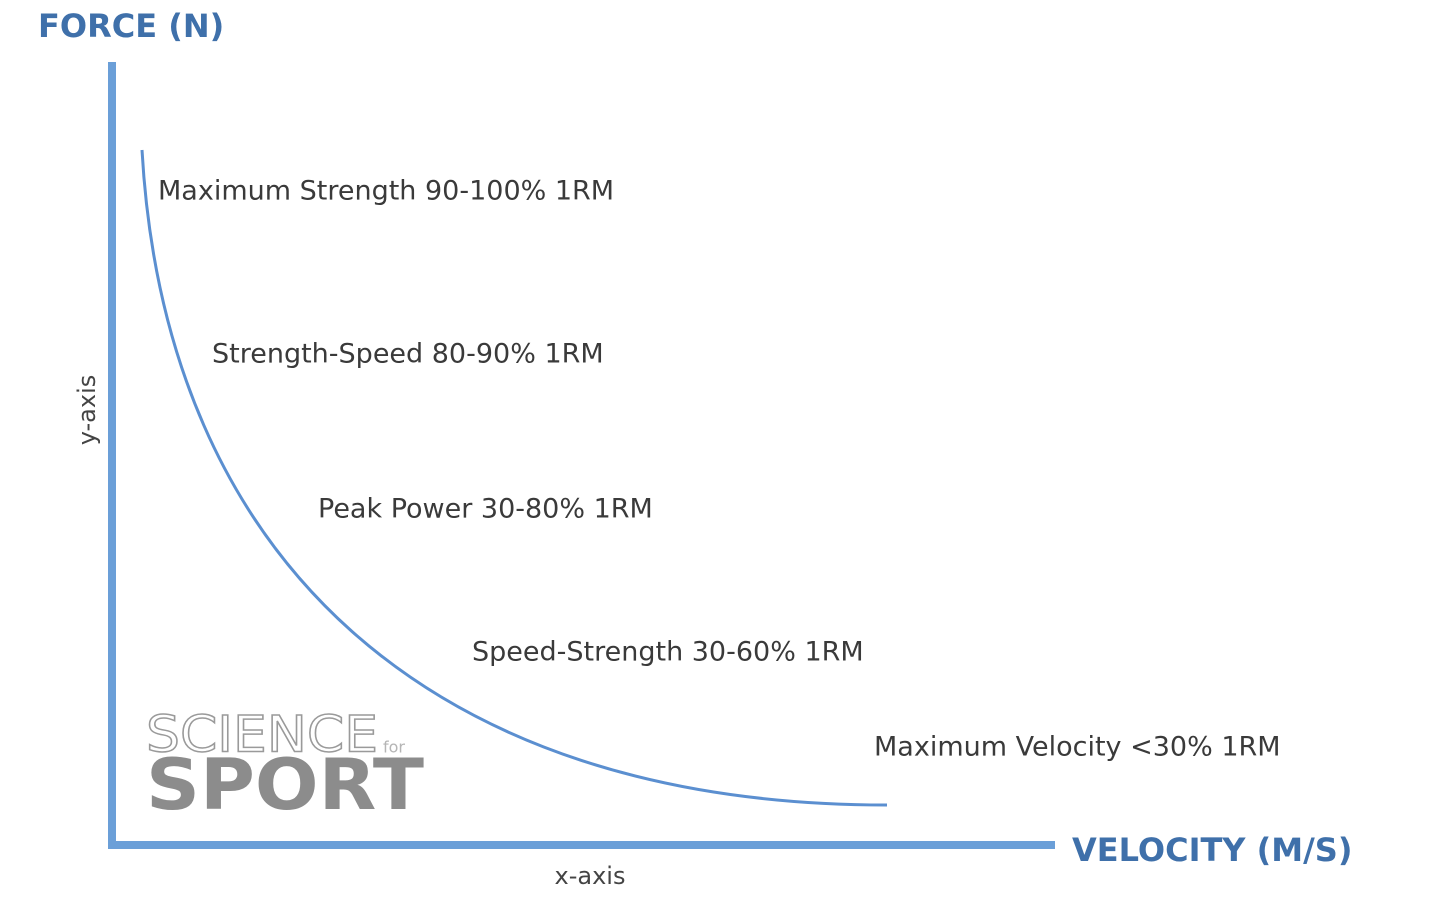 The image size is (1433, 924). Describe the element at coordinates (1212, 850) in the screenshot. I see `x-axis-title: VELOCITY (M/S)` at that location.